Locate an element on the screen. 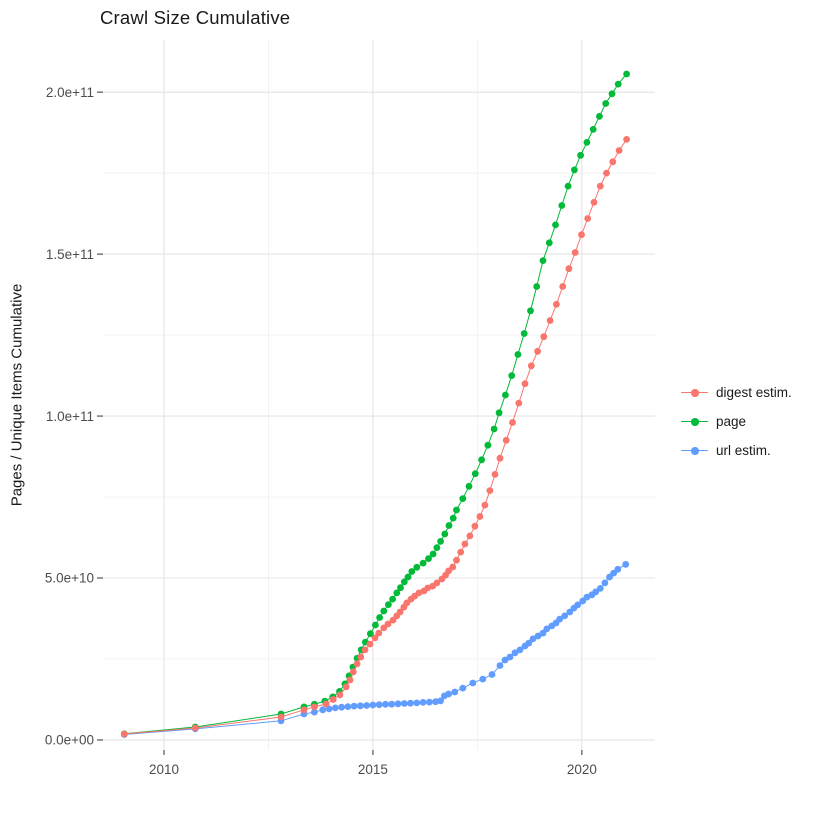  legend-key-page-icon is located at coordinates (694, 421).